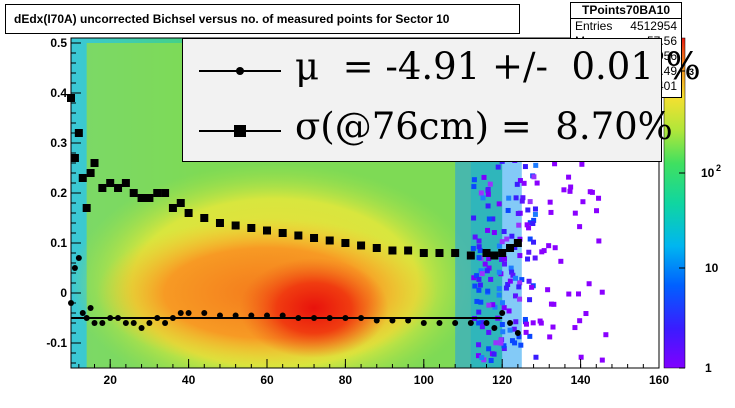 This screenshot has height=408, width=735. What do you see at coordinates (58, 243) in the screenshot?
I see `y-tick-label: 0.1` at bounding box center [58, 243].